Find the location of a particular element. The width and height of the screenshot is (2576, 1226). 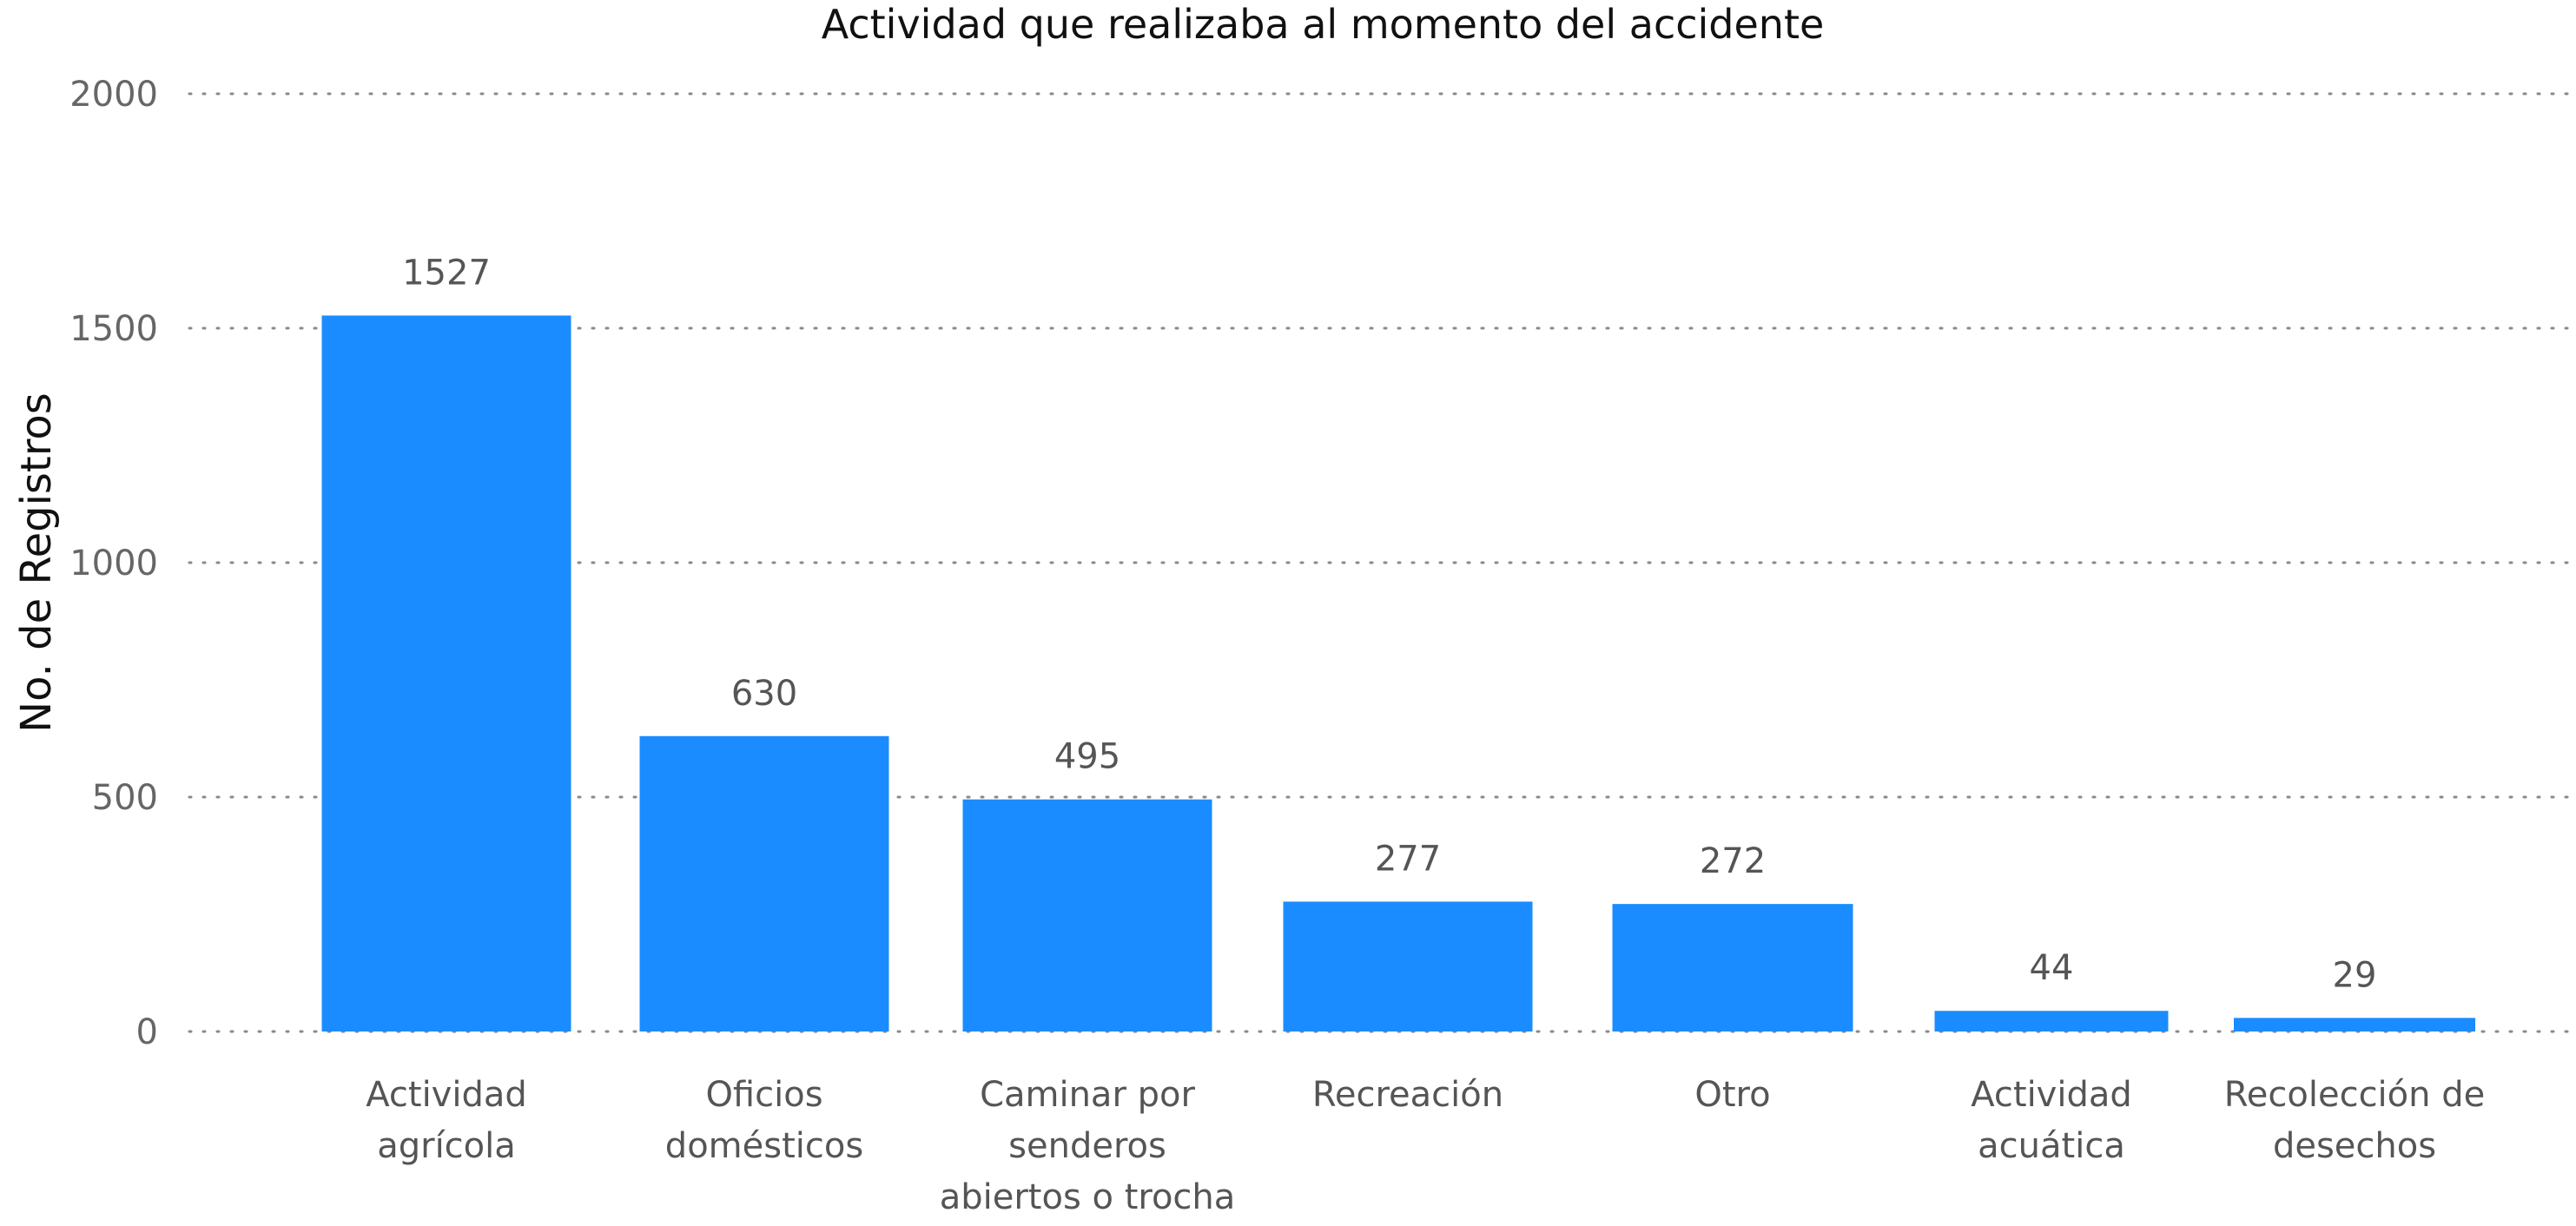

bar-oficios-domesticos is located at coordinates (764, 883).